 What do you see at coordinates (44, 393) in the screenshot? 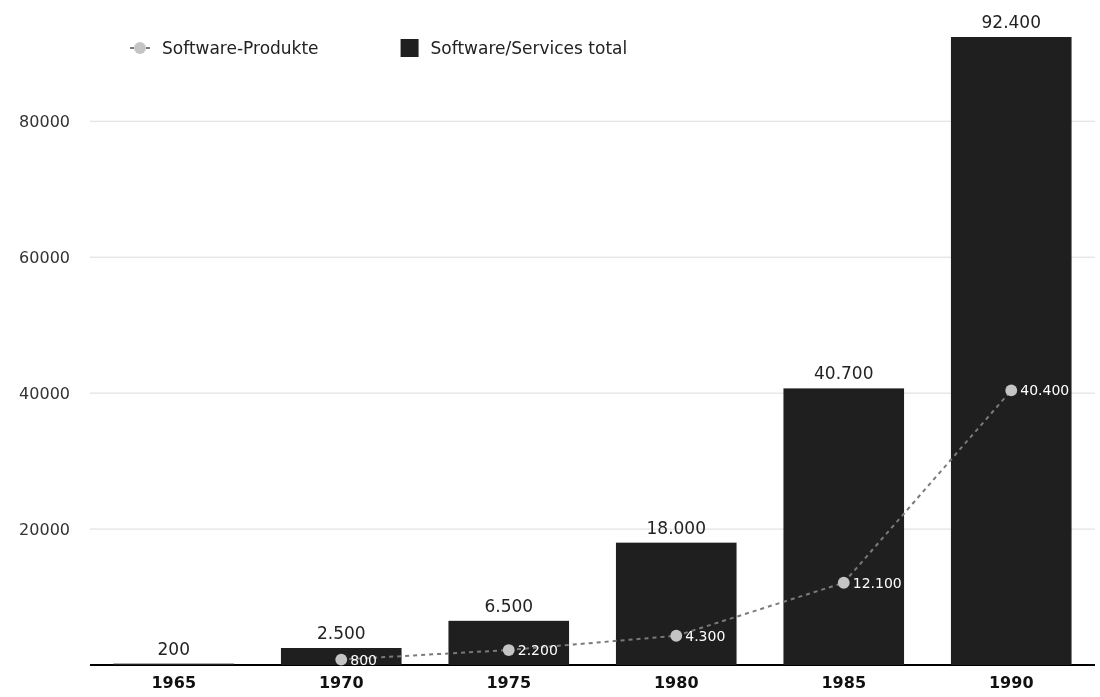
I see `y-tick-label: 40000` at bounding box center [44, 393].